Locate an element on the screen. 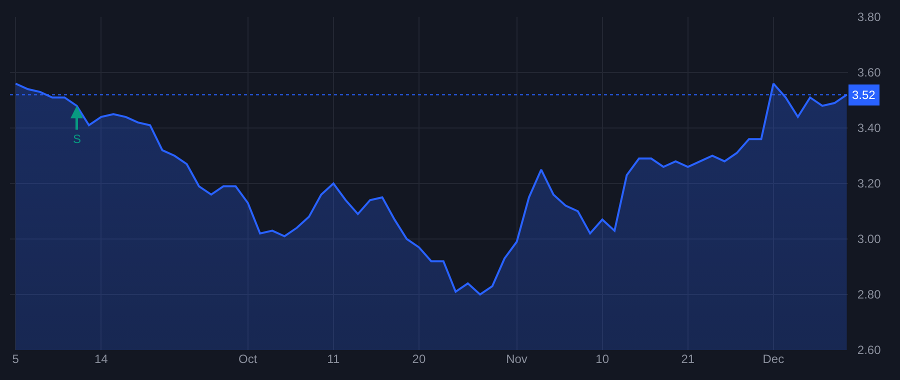  y-tick-label: 2.60 is located at coordinates (869, 350).